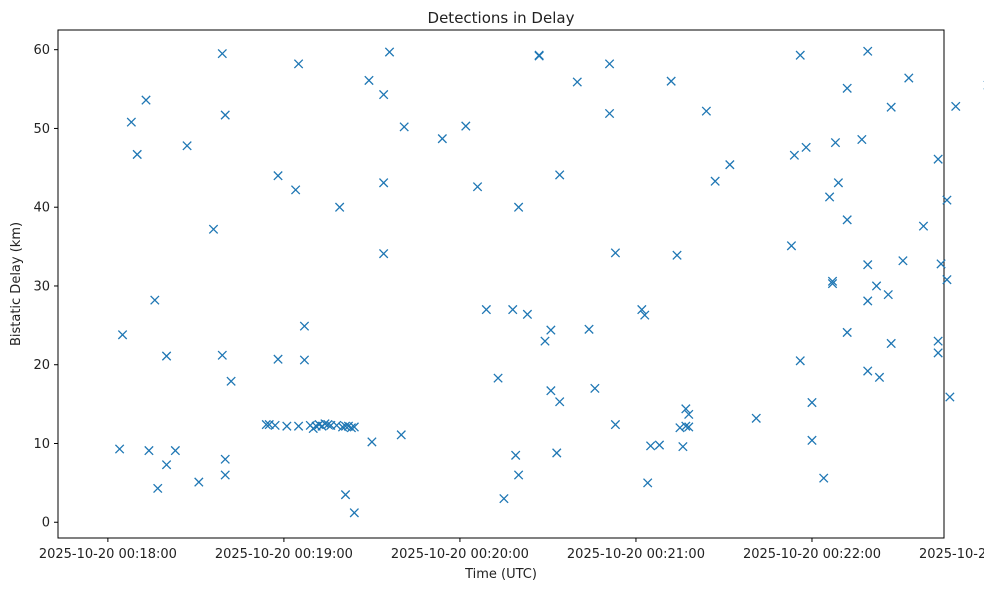 This screenshot has height=590, width=984. I want to click on y-tick-label: 10, so click(41, 444).